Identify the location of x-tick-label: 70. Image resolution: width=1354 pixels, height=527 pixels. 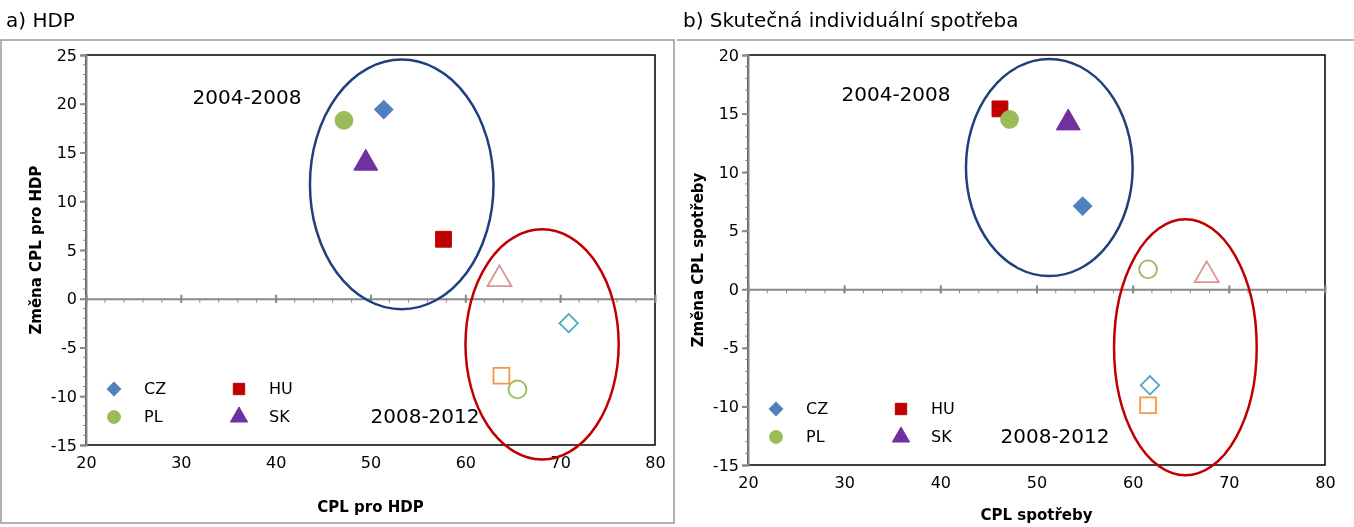
(1229, 483).